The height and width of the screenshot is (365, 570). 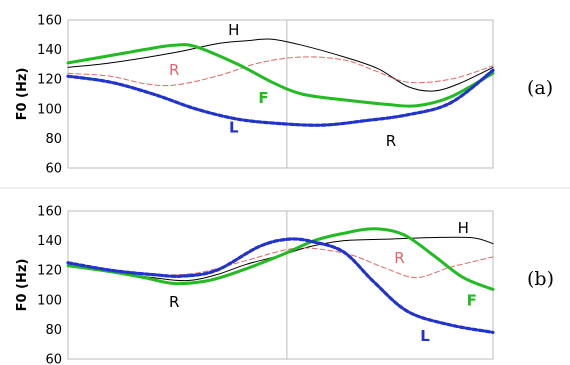 I want to click on panel-a-yticks: 60 80 100 120 140 160, so click(x=49, y=95).